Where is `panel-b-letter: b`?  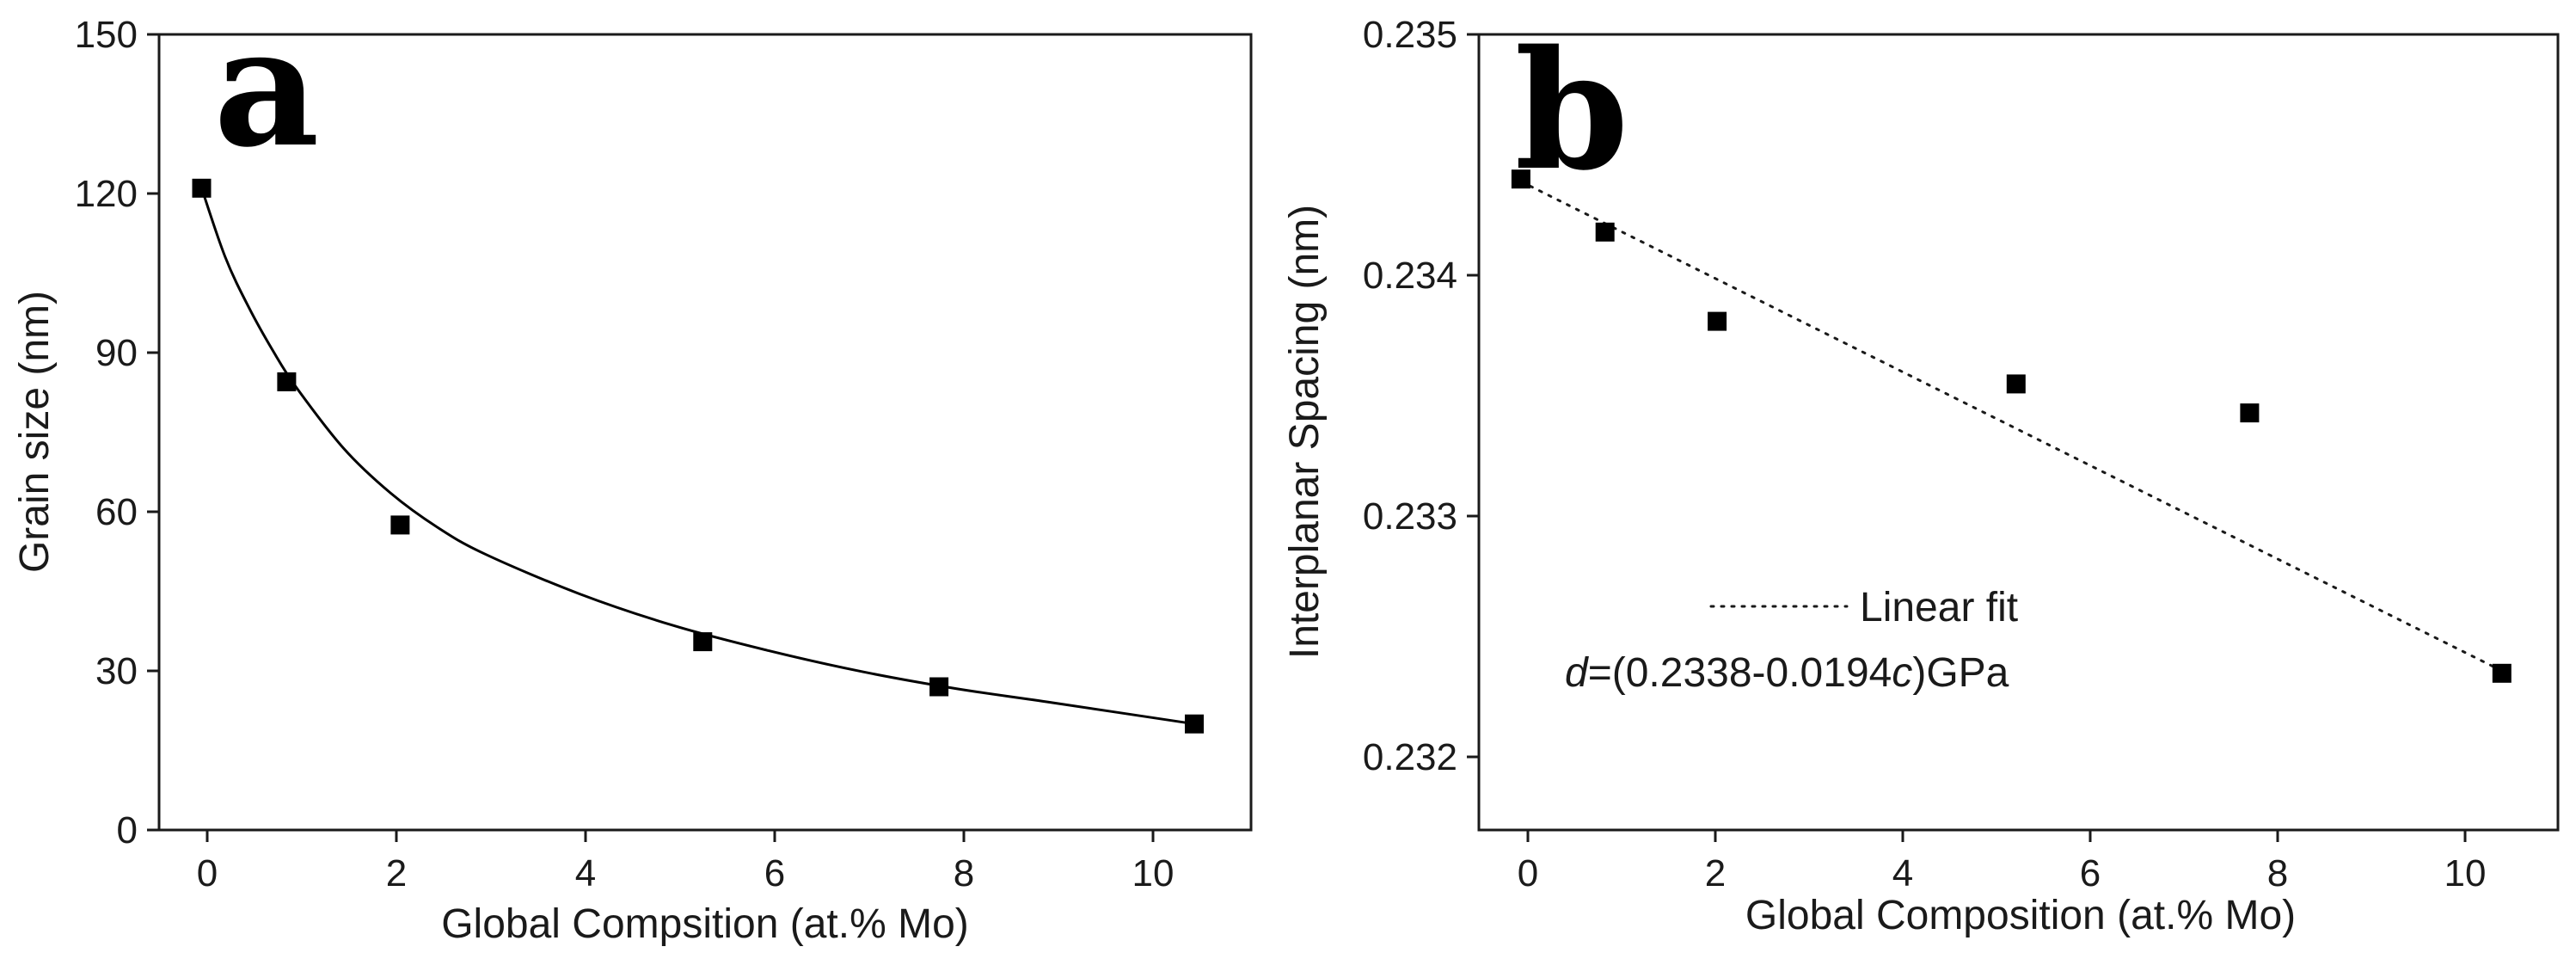
panel-b-letter: b is located at coordinates (1572, 110).